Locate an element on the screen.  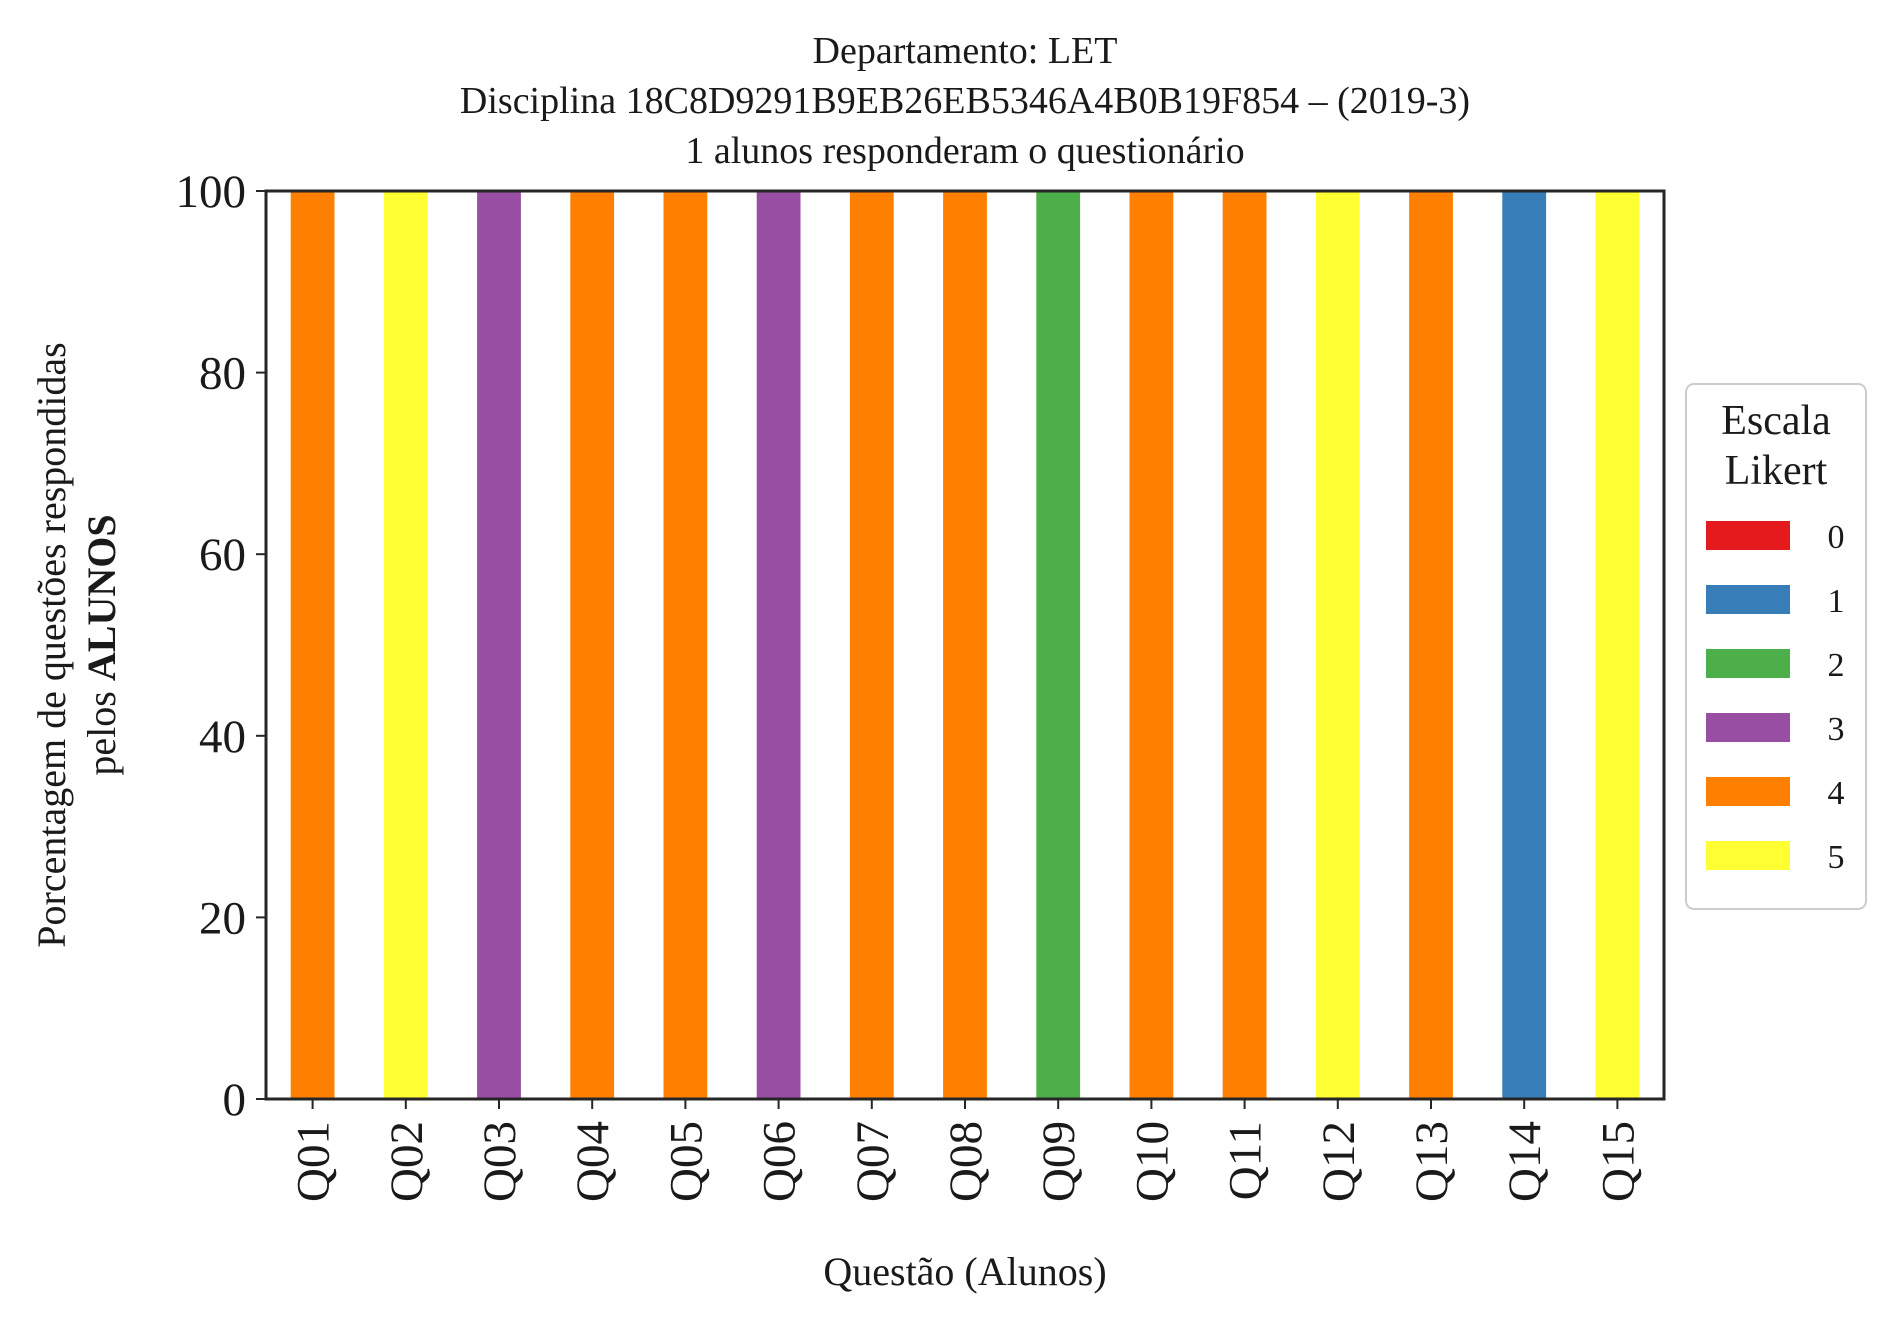
y-axis-label-prefix: pelos is located at coordinates (101, 728).